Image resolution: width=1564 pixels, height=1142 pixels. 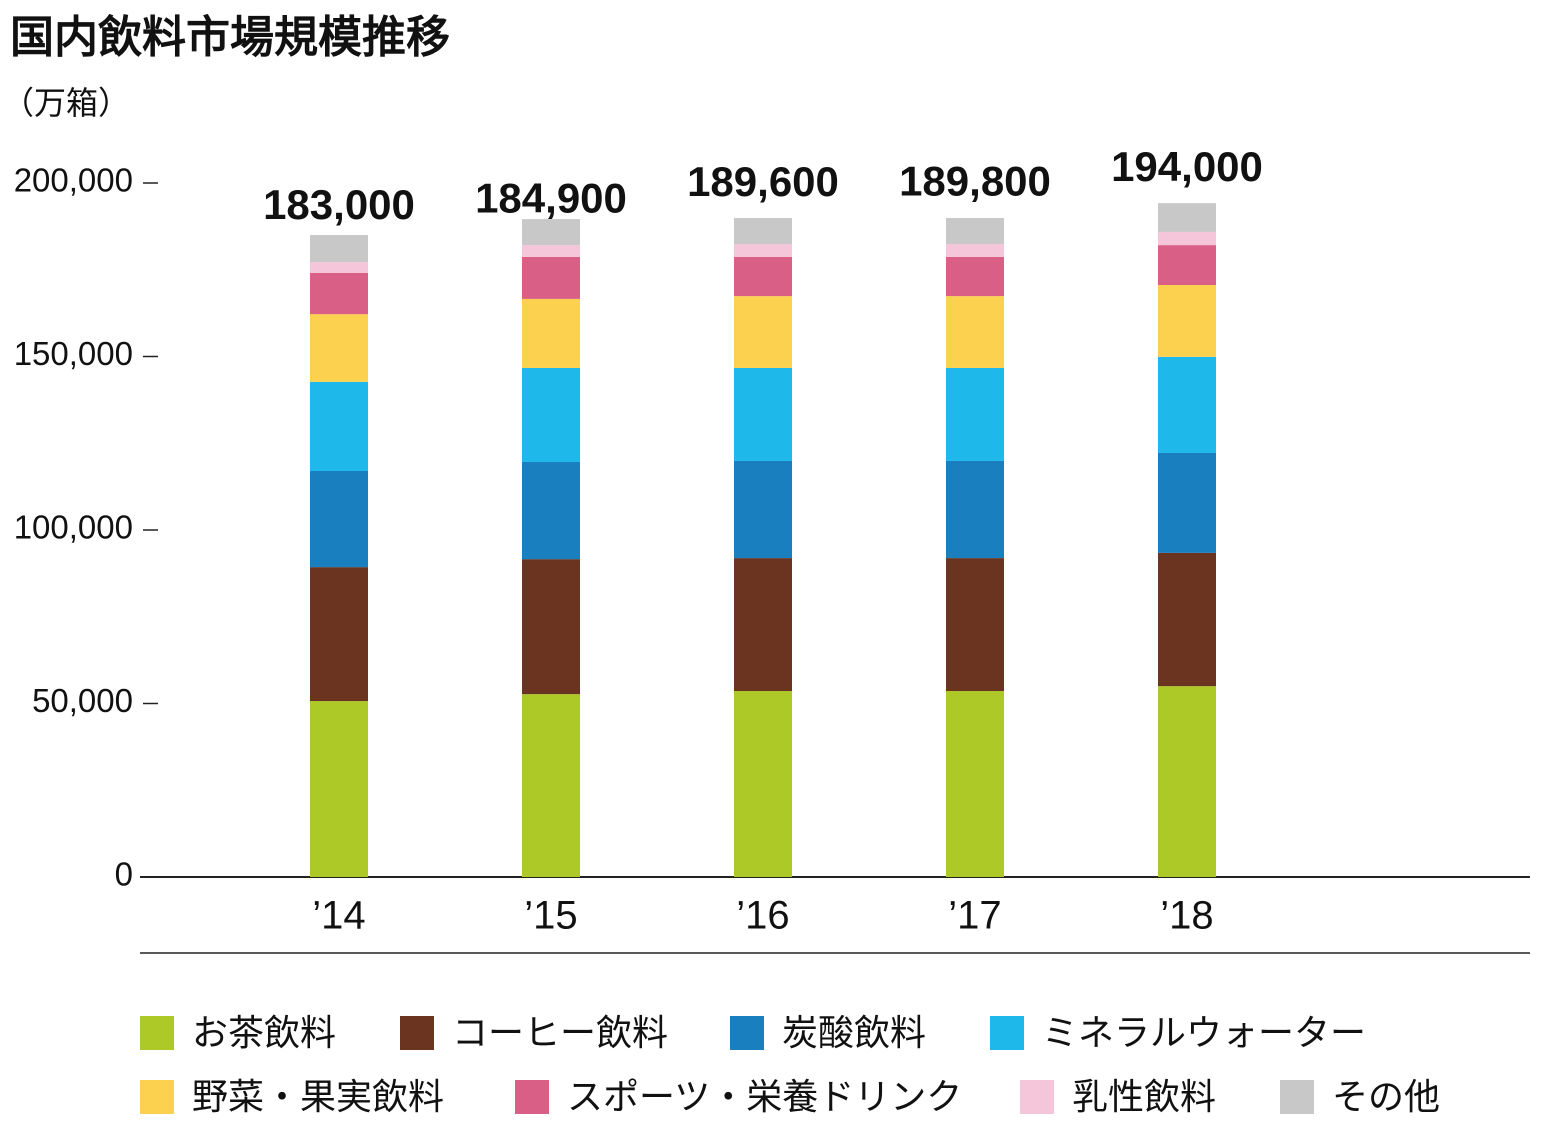 I want to click on total-label: 189,600, so click(x=763, y=181).